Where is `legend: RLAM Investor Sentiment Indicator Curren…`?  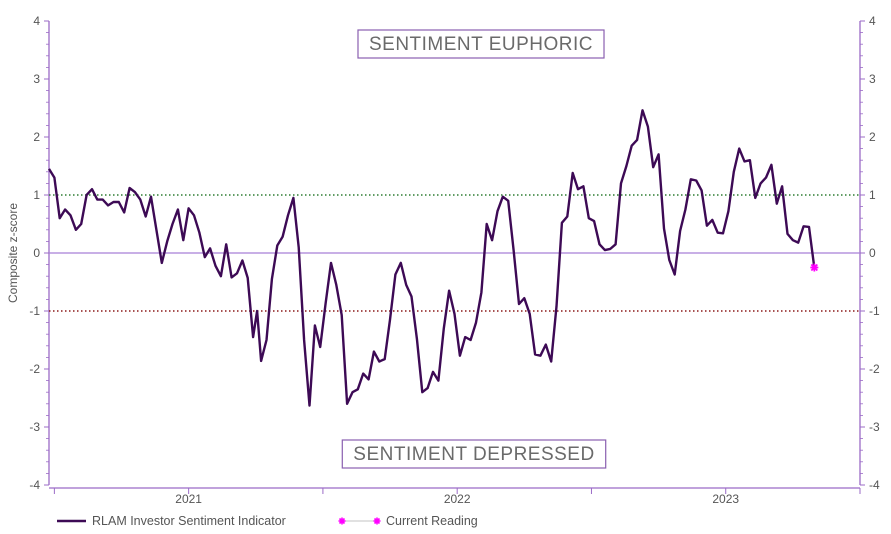 legend: RLAM Investor Sentiment Indicator Curren… is located at coordinates (267, 521).